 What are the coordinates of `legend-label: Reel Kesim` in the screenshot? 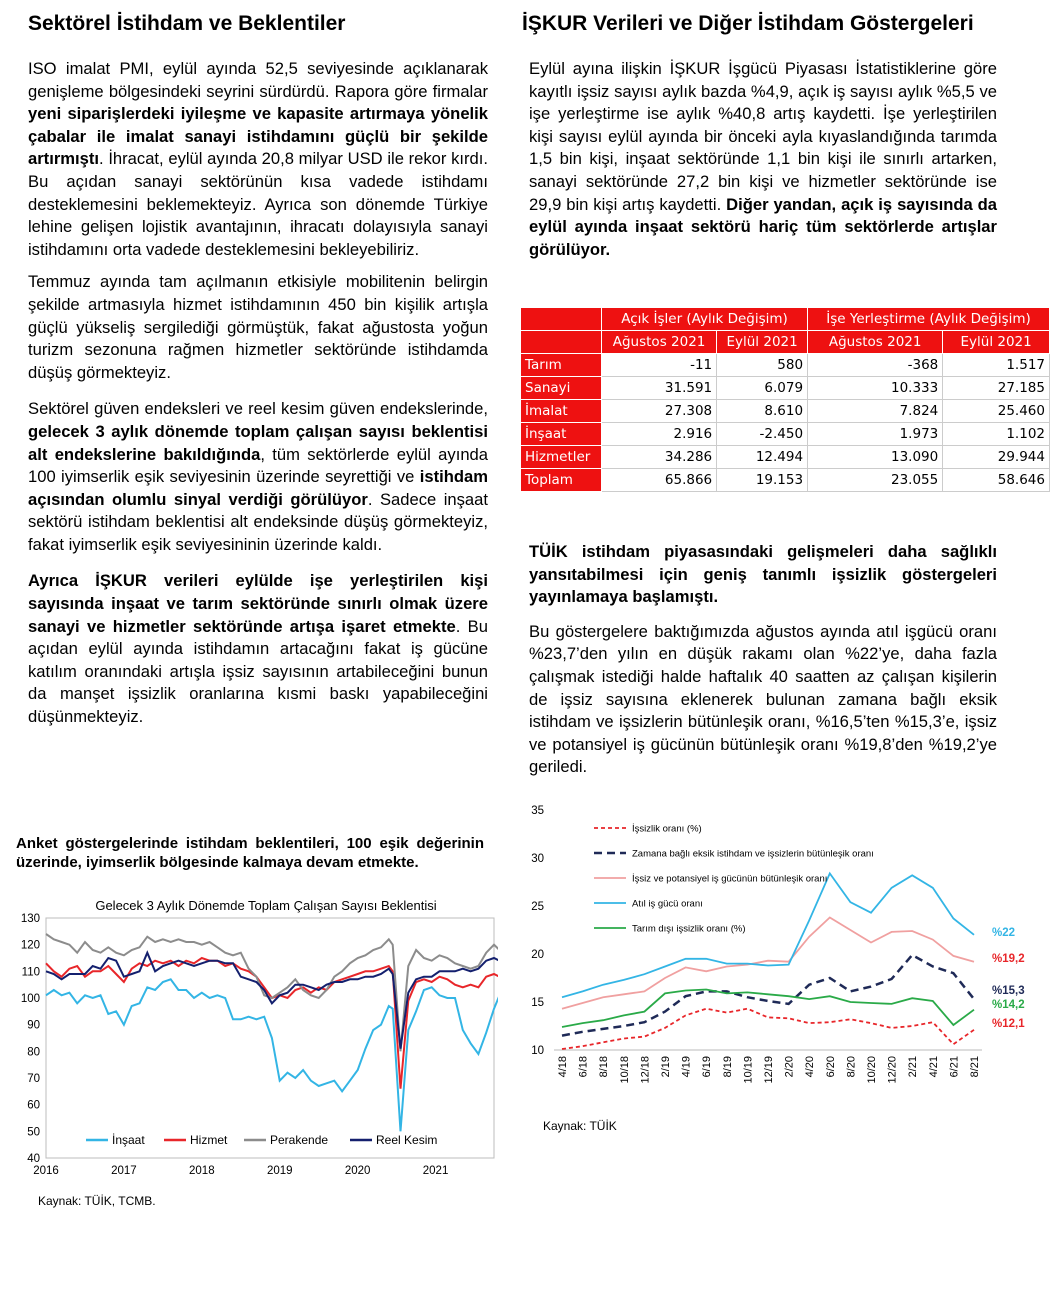 It's located at (406, 1140).